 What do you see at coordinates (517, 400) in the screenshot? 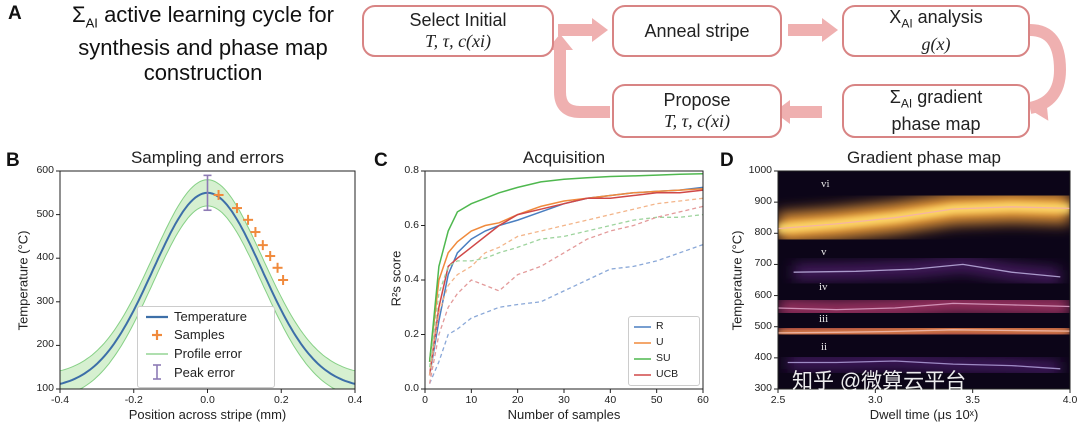
I see `chart-c-xtick-label: 20` at bounding box center [517, 400].